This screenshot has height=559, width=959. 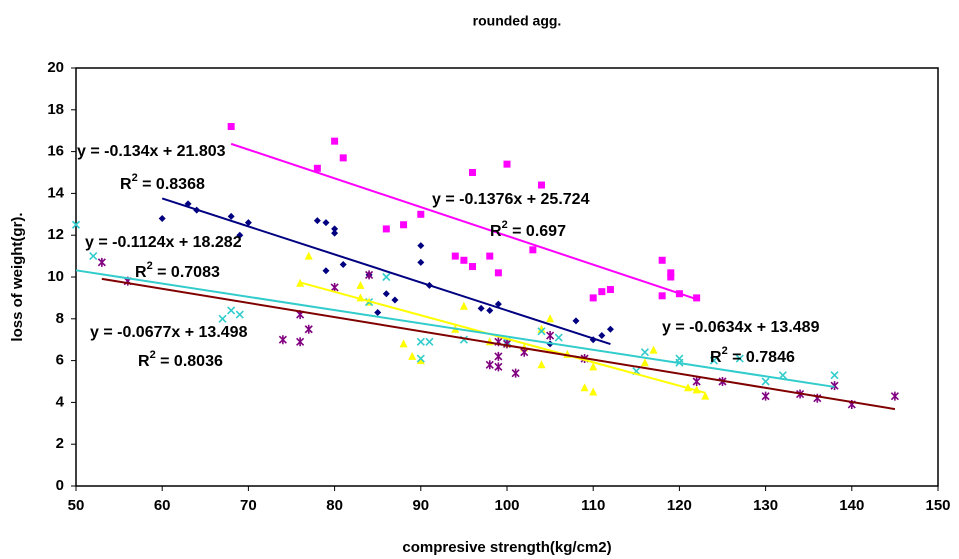 What do you see at coordinates (171, 184) in the screenshot?
I see `r-squared-value: = 0.8368` at bounding box center [171, 184].